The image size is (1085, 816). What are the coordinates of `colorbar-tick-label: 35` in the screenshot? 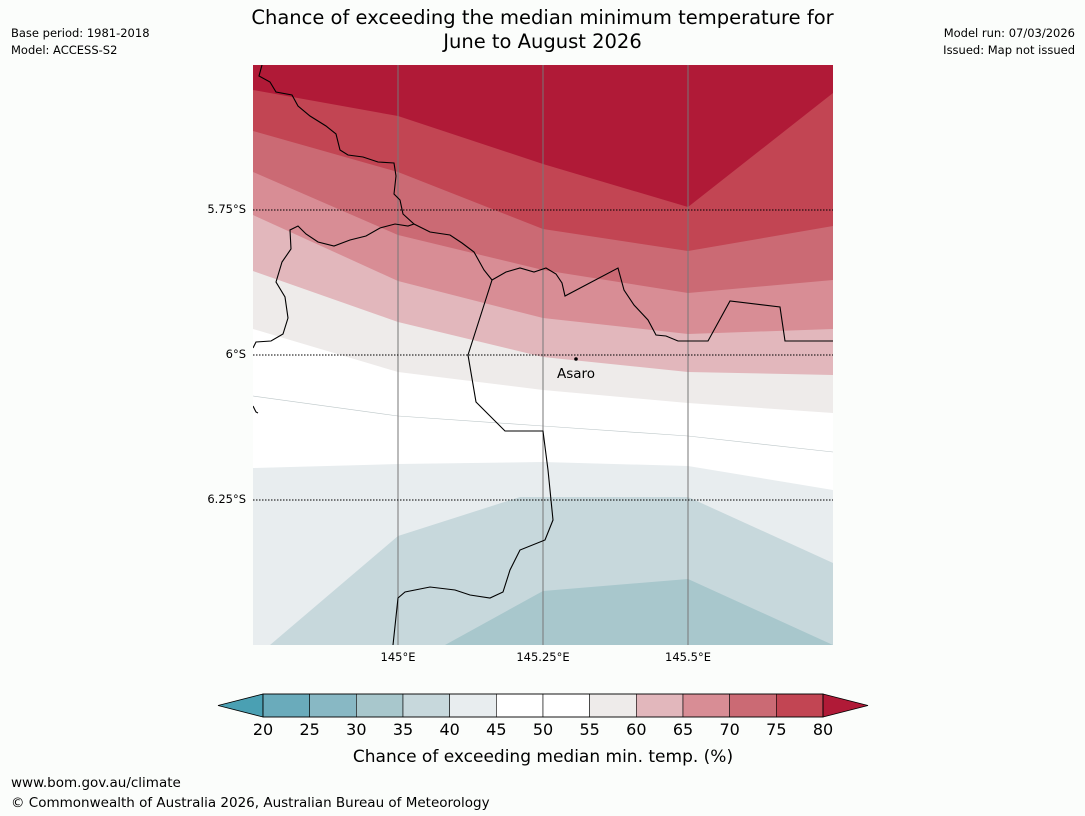 It's located at (403, 729).